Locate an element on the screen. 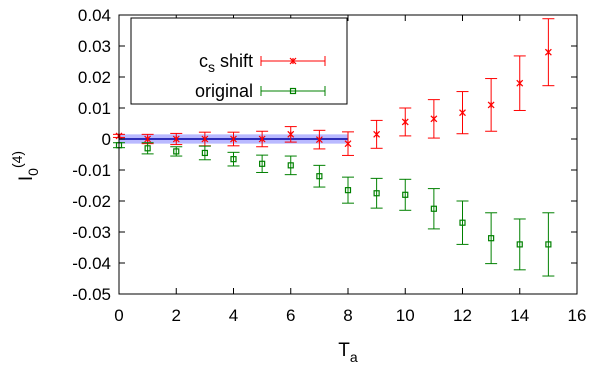  legend: cs shift original is located at coordinates (239, 61).